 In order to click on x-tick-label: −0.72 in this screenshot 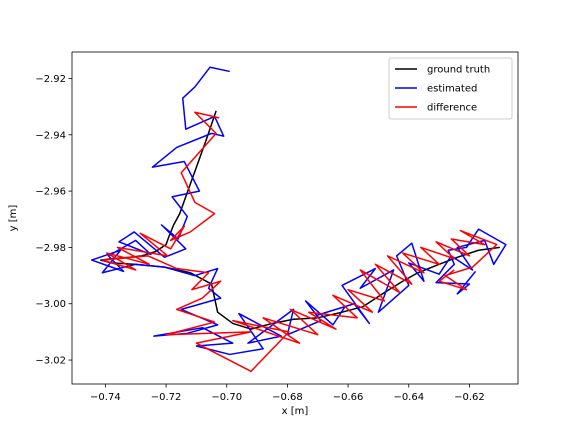, I will do `click(166, 397)`.